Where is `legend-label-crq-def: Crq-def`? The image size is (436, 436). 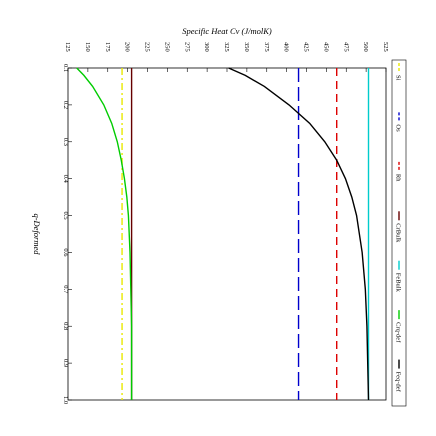 legend-label-crq-def: Crq-def is located at coordinates (398, 332).